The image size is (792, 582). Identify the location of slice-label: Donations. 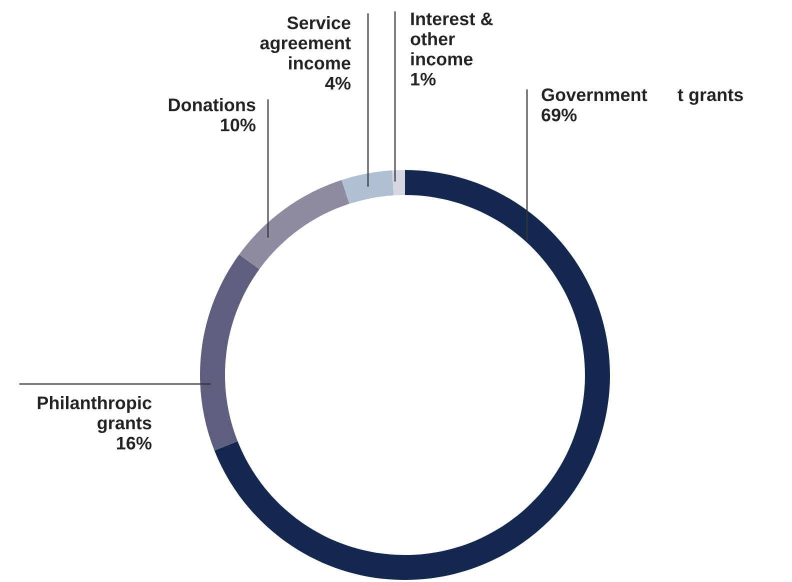
(212, 105).